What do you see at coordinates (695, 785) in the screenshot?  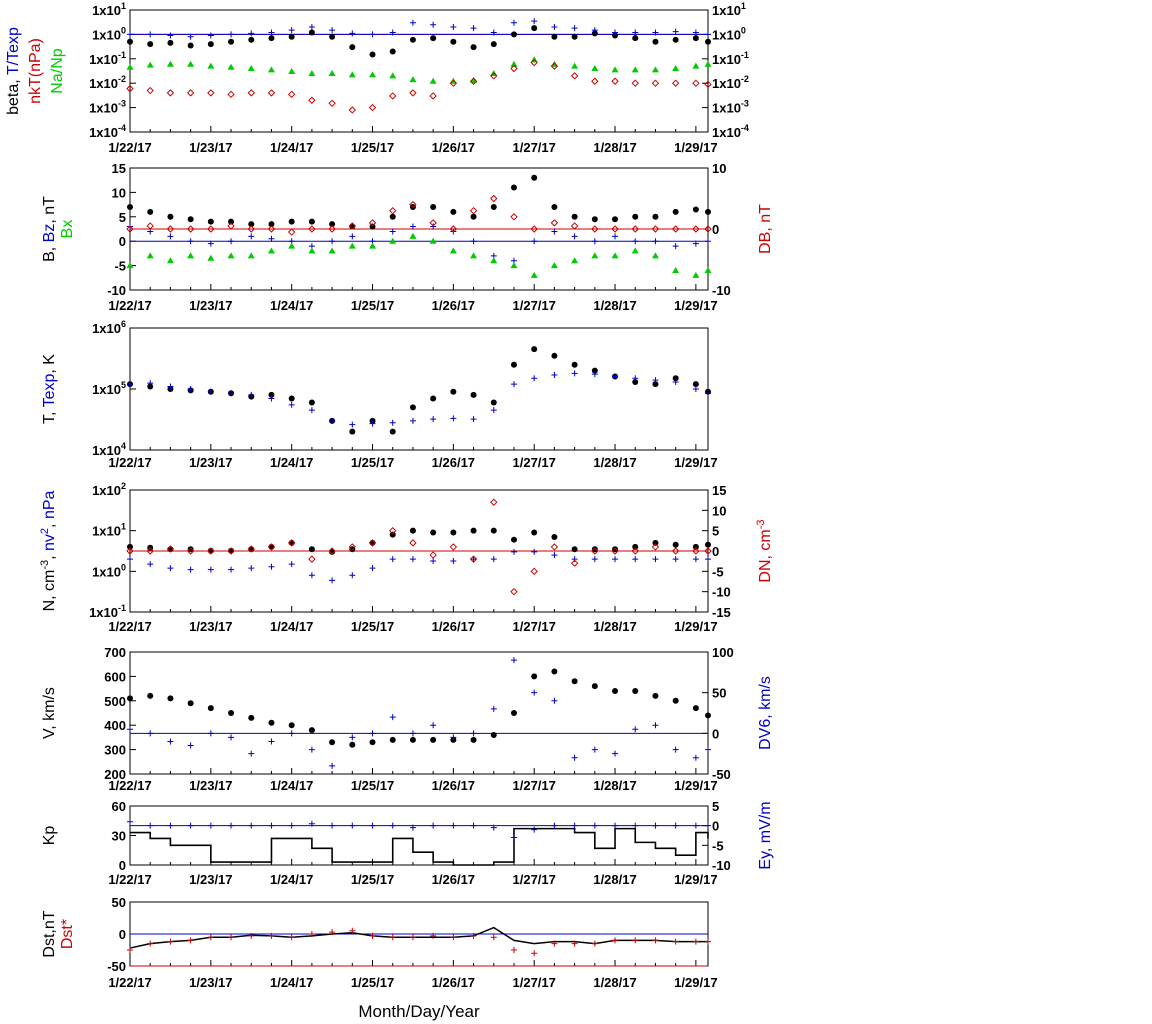 I see `x-tick-label: 1/29/17` at bounding box center [695, 785].